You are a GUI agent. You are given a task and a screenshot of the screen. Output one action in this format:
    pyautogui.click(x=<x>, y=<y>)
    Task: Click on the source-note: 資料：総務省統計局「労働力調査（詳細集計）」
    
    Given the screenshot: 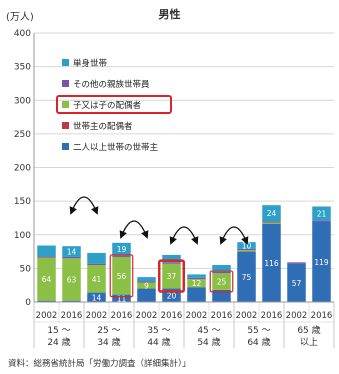 What is the action you would take?
    pyautogui.click(x=99, y=364)
    